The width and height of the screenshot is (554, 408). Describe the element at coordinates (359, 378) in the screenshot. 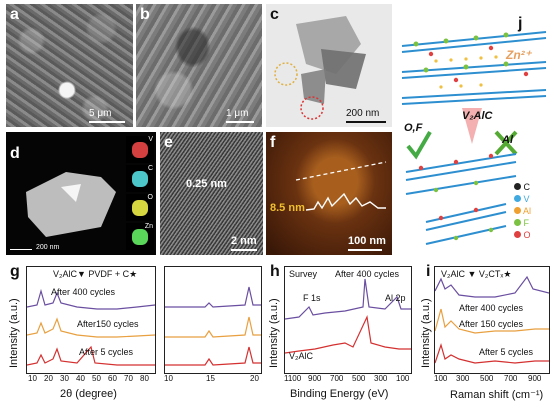

I see `h-xtick-500: 500` at that location.